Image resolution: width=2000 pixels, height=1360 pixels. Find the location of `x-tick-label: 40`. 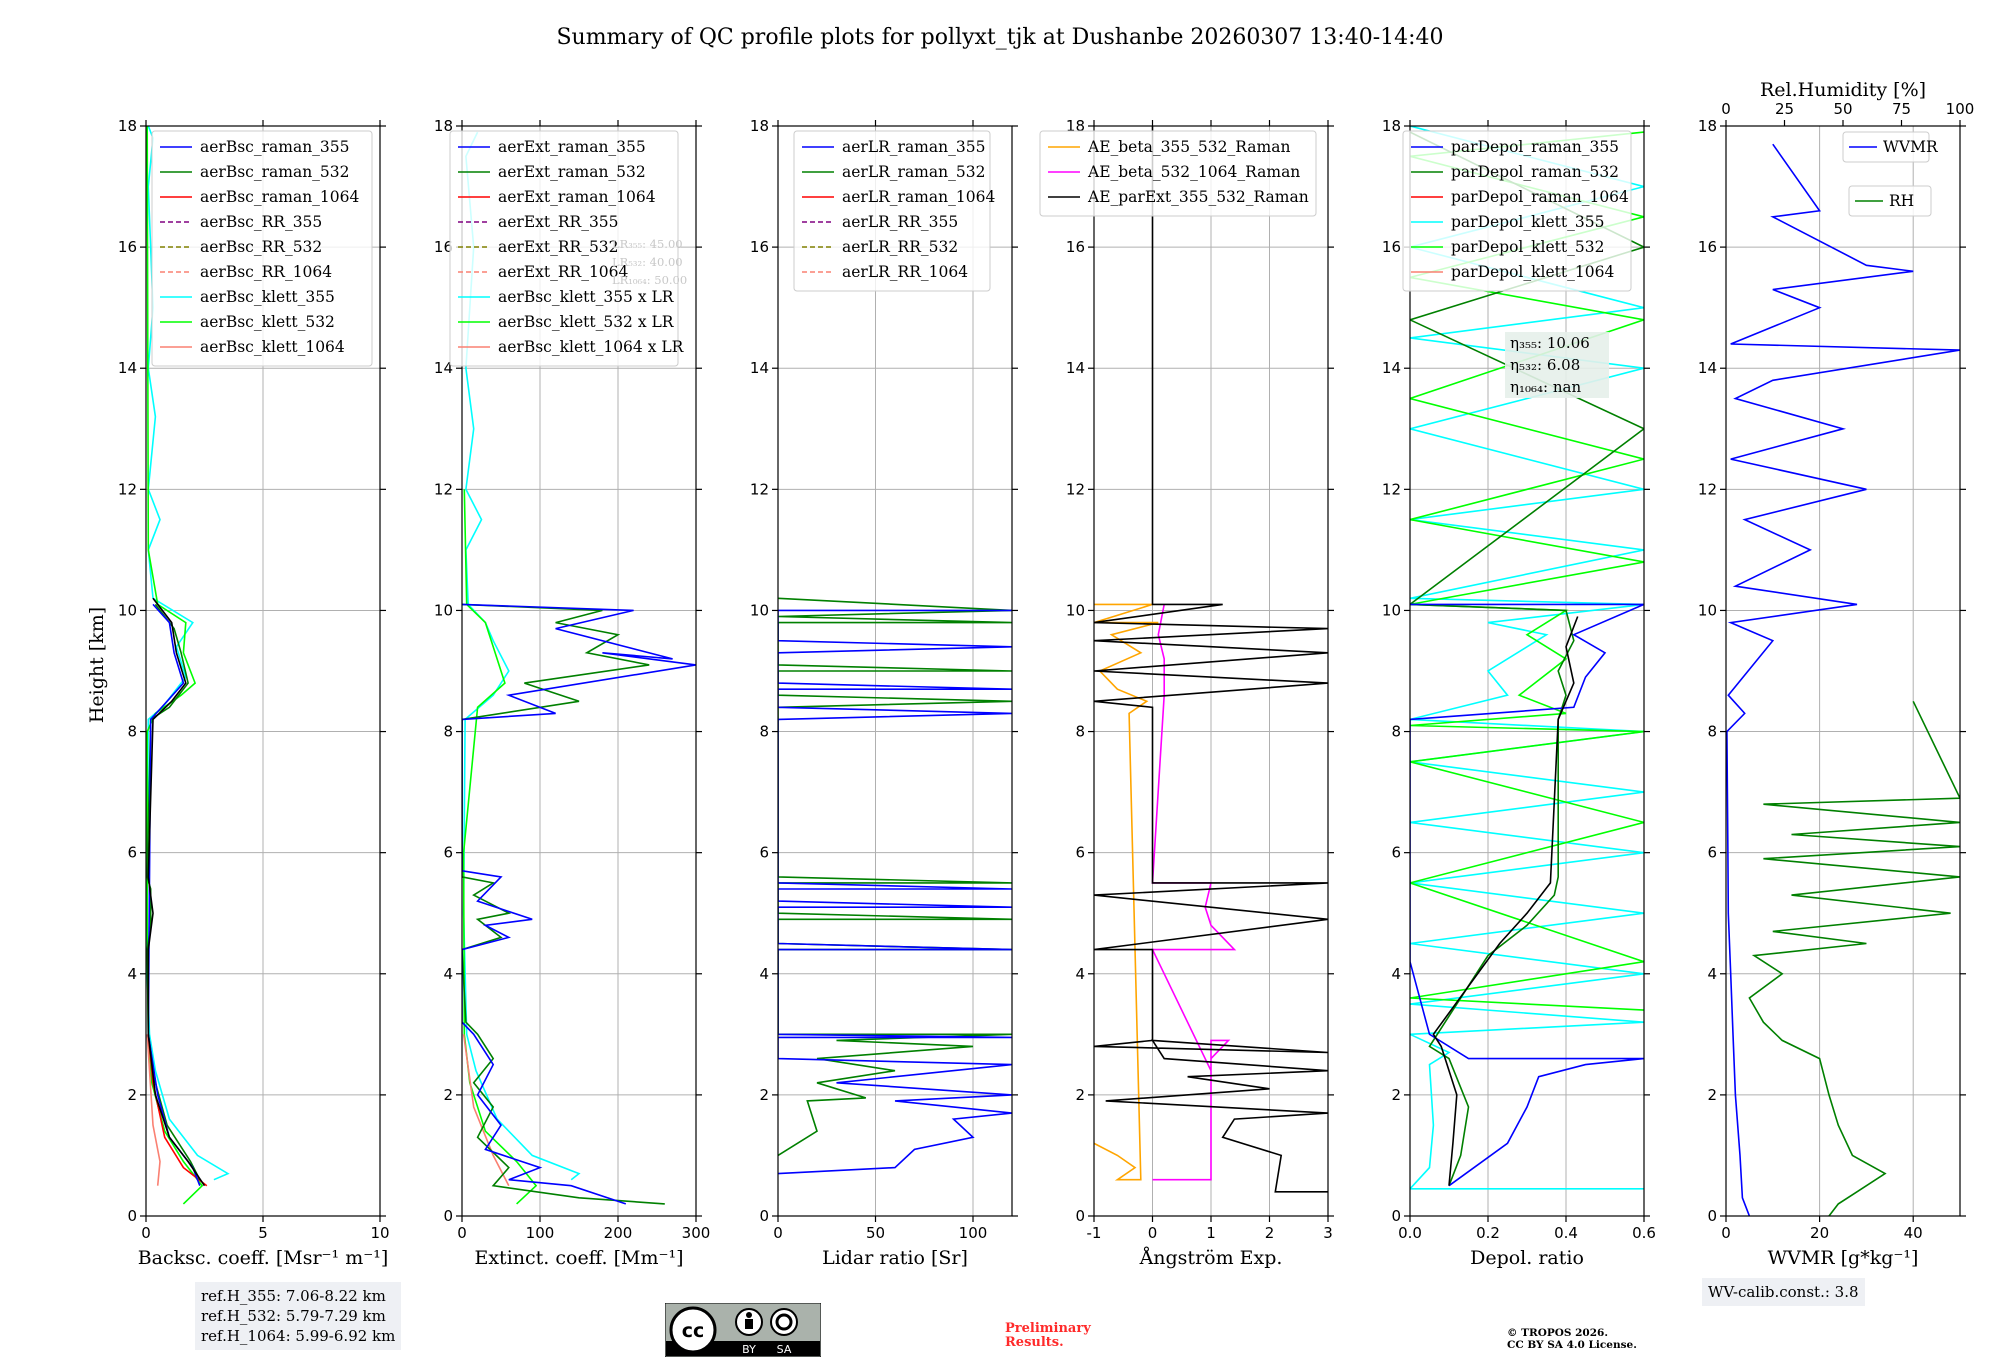

x-tick-label: 40 is located at coordinates (1913, 1233).